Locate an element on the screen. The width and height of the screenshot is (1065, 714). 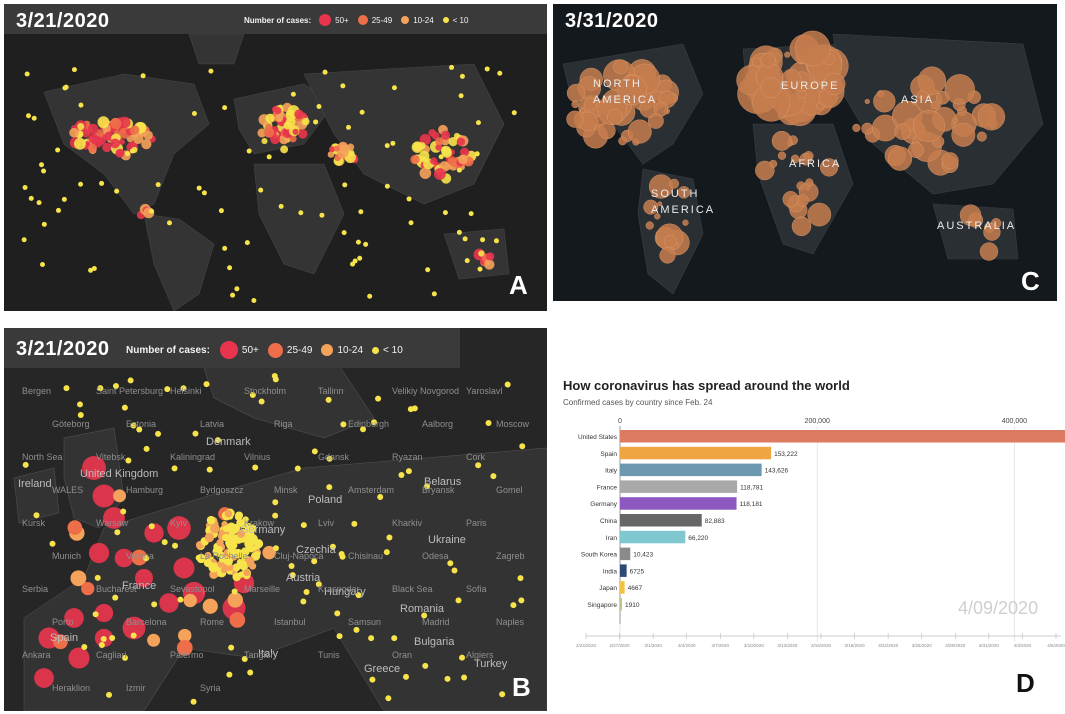
value-label: 66,220 is located at coordinates (698, 538).